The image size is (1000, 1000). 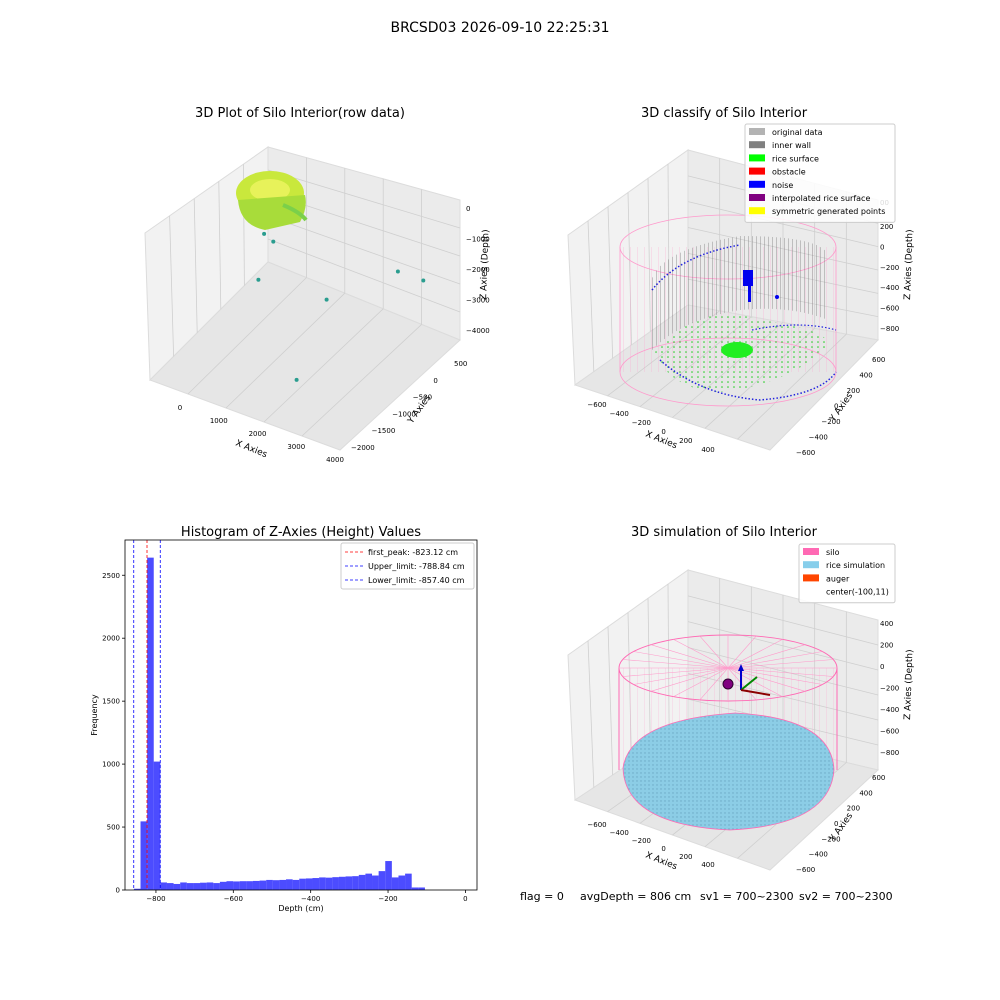 What do you see at coordinates (833, 552) in the screenshot?
I see `legend-label: silo` at bounding box center [833, 552].